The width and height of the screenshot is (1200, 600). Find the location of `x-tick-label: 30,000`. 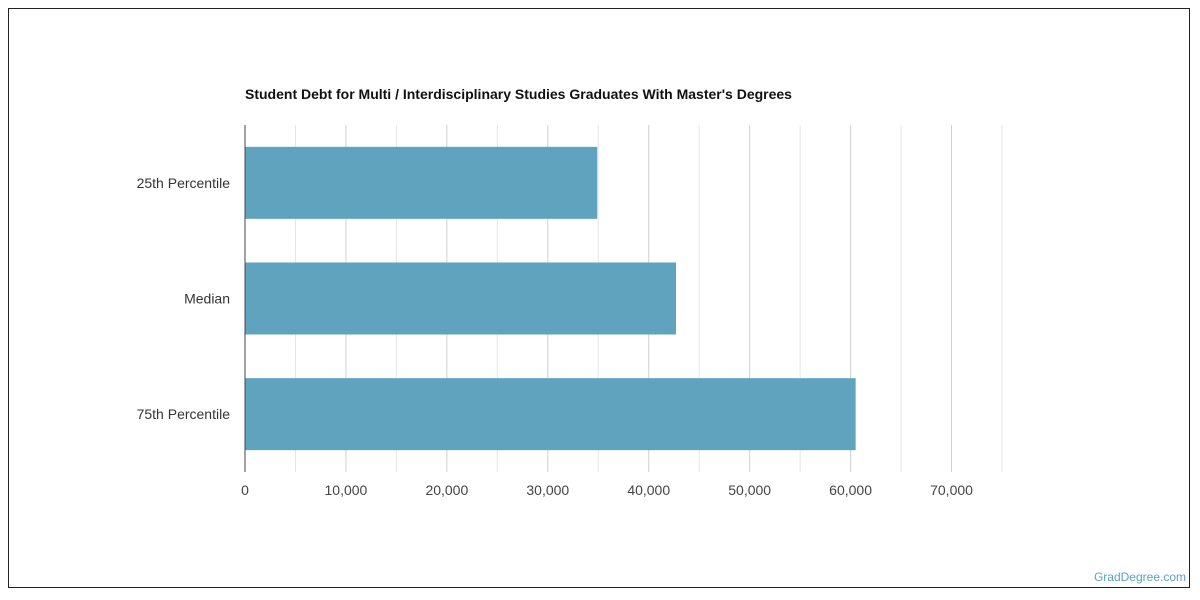

x-tick-label: 30,000 is located at coordinates (547, 490).